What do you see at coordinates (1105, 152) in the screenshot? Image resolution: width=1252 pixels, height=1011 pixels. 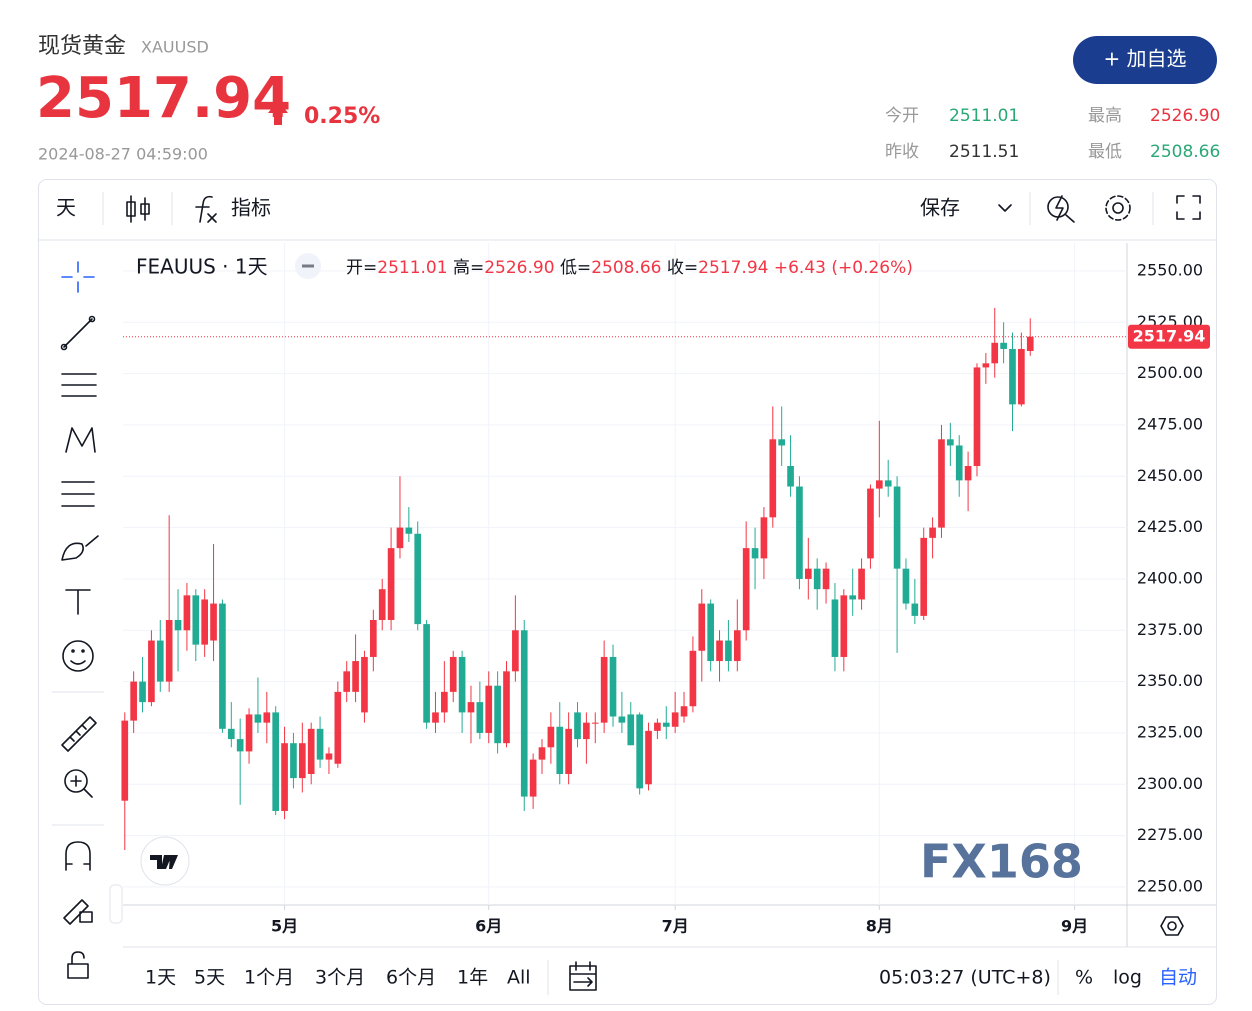 I see `stat-label: 最低` at bounding box center [1105, 152].